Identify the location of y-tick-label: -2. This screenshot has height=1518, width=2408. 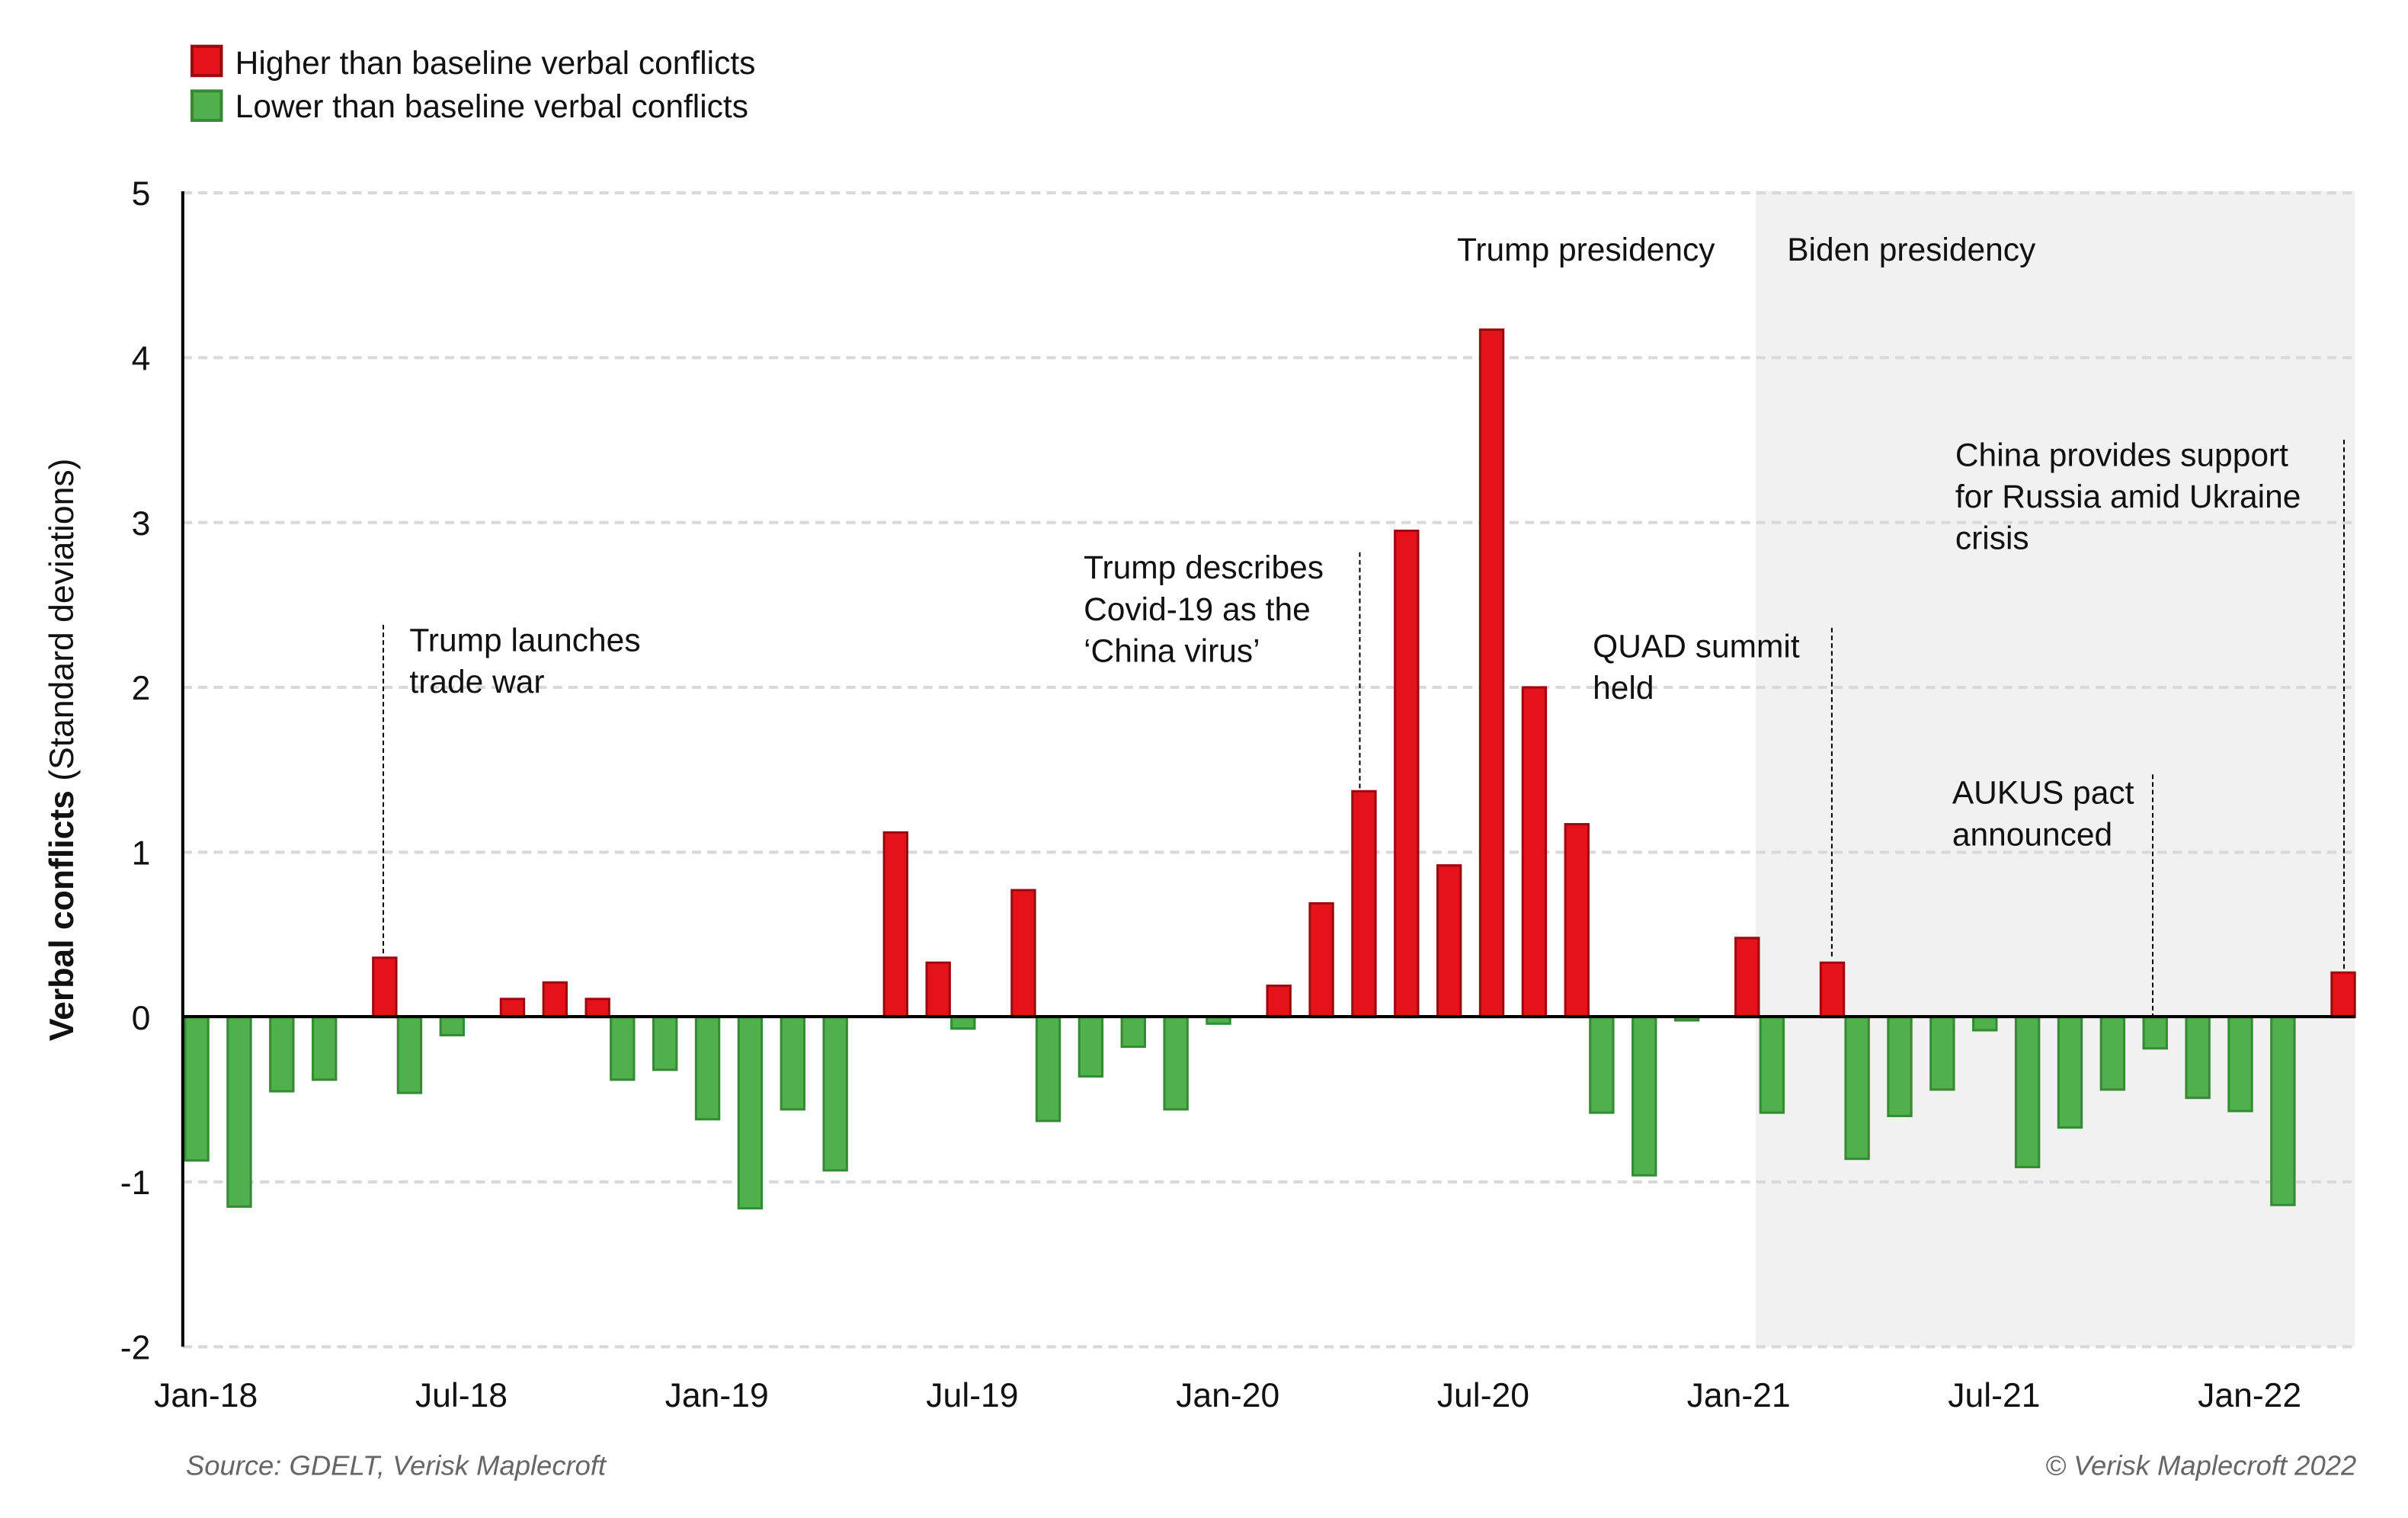
(135, 1347).